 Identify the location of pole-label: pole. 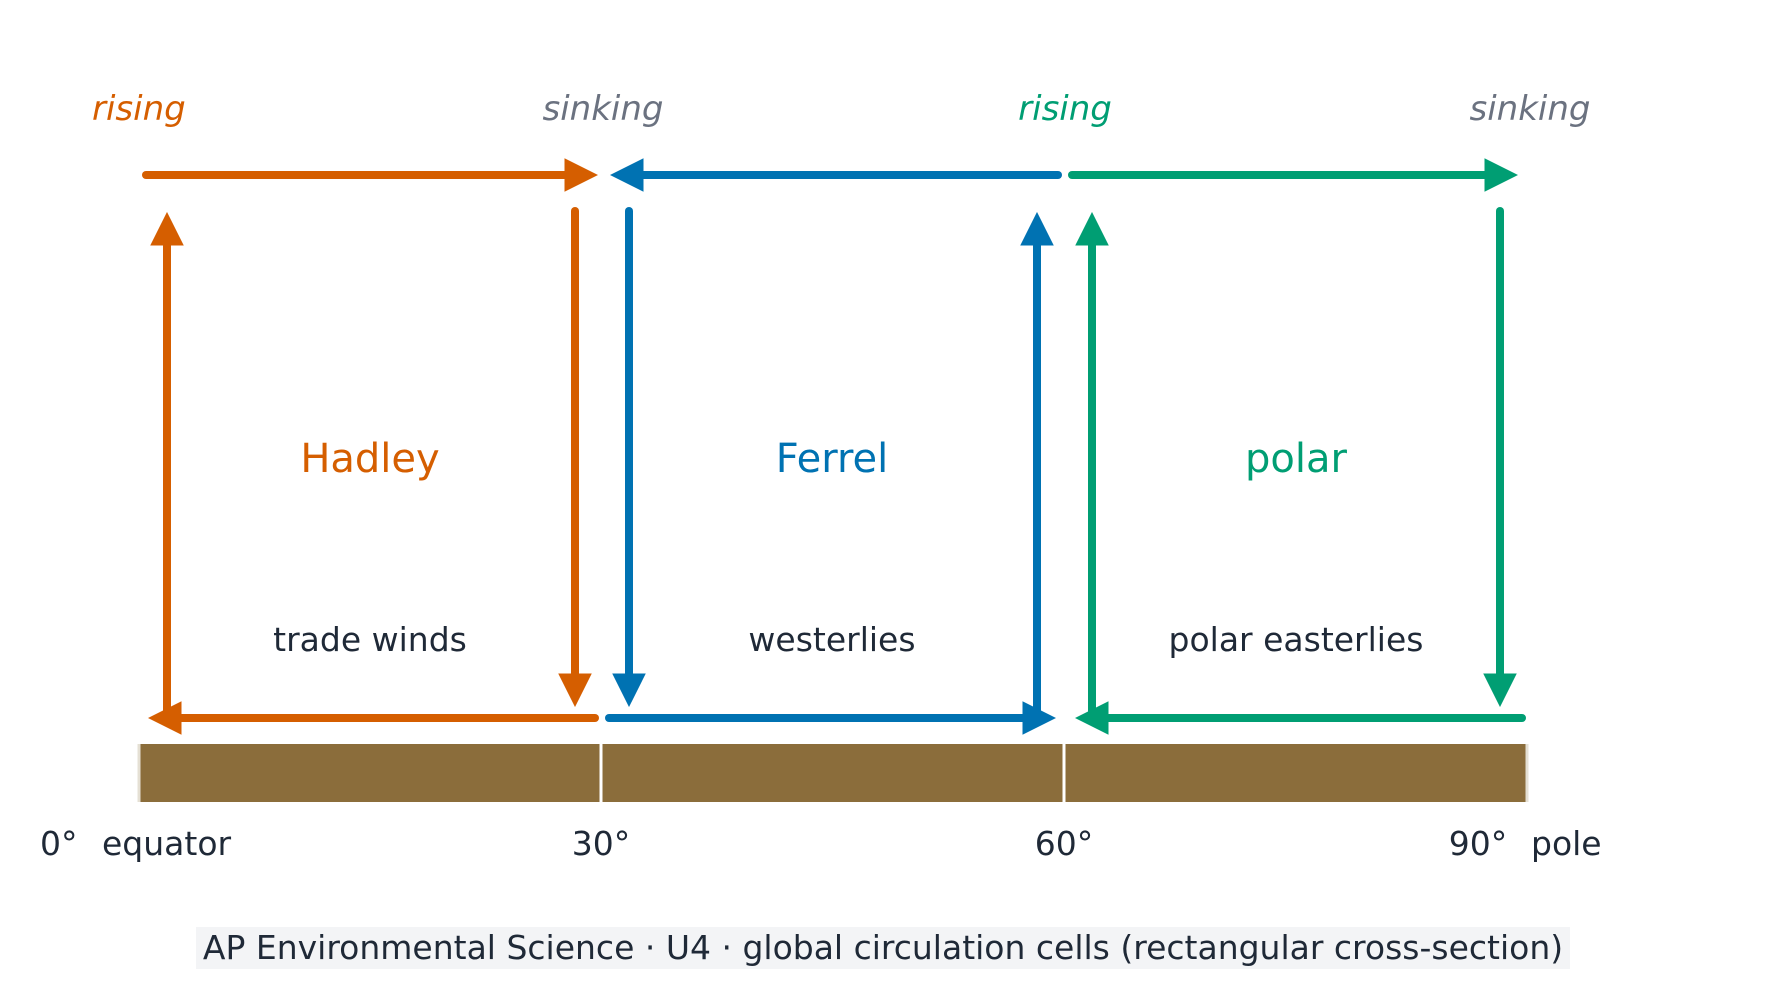
(1566, 843).